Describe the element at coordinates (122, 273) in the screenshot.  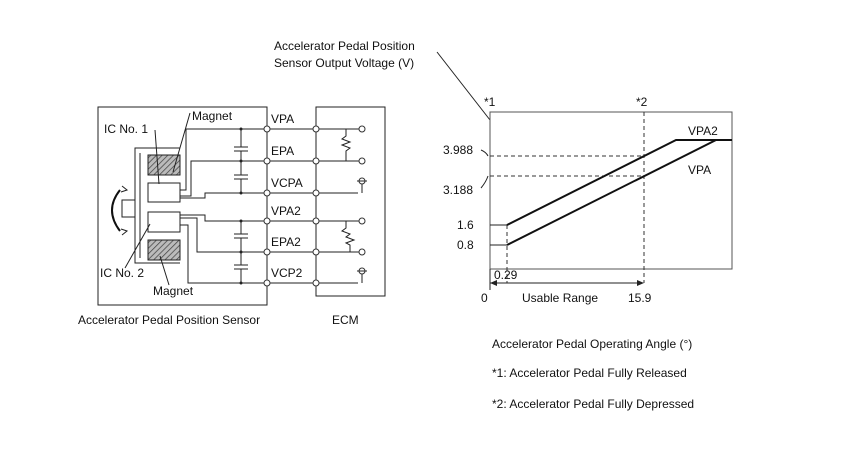
I see `ic2-label: IC No. 2` at that location.